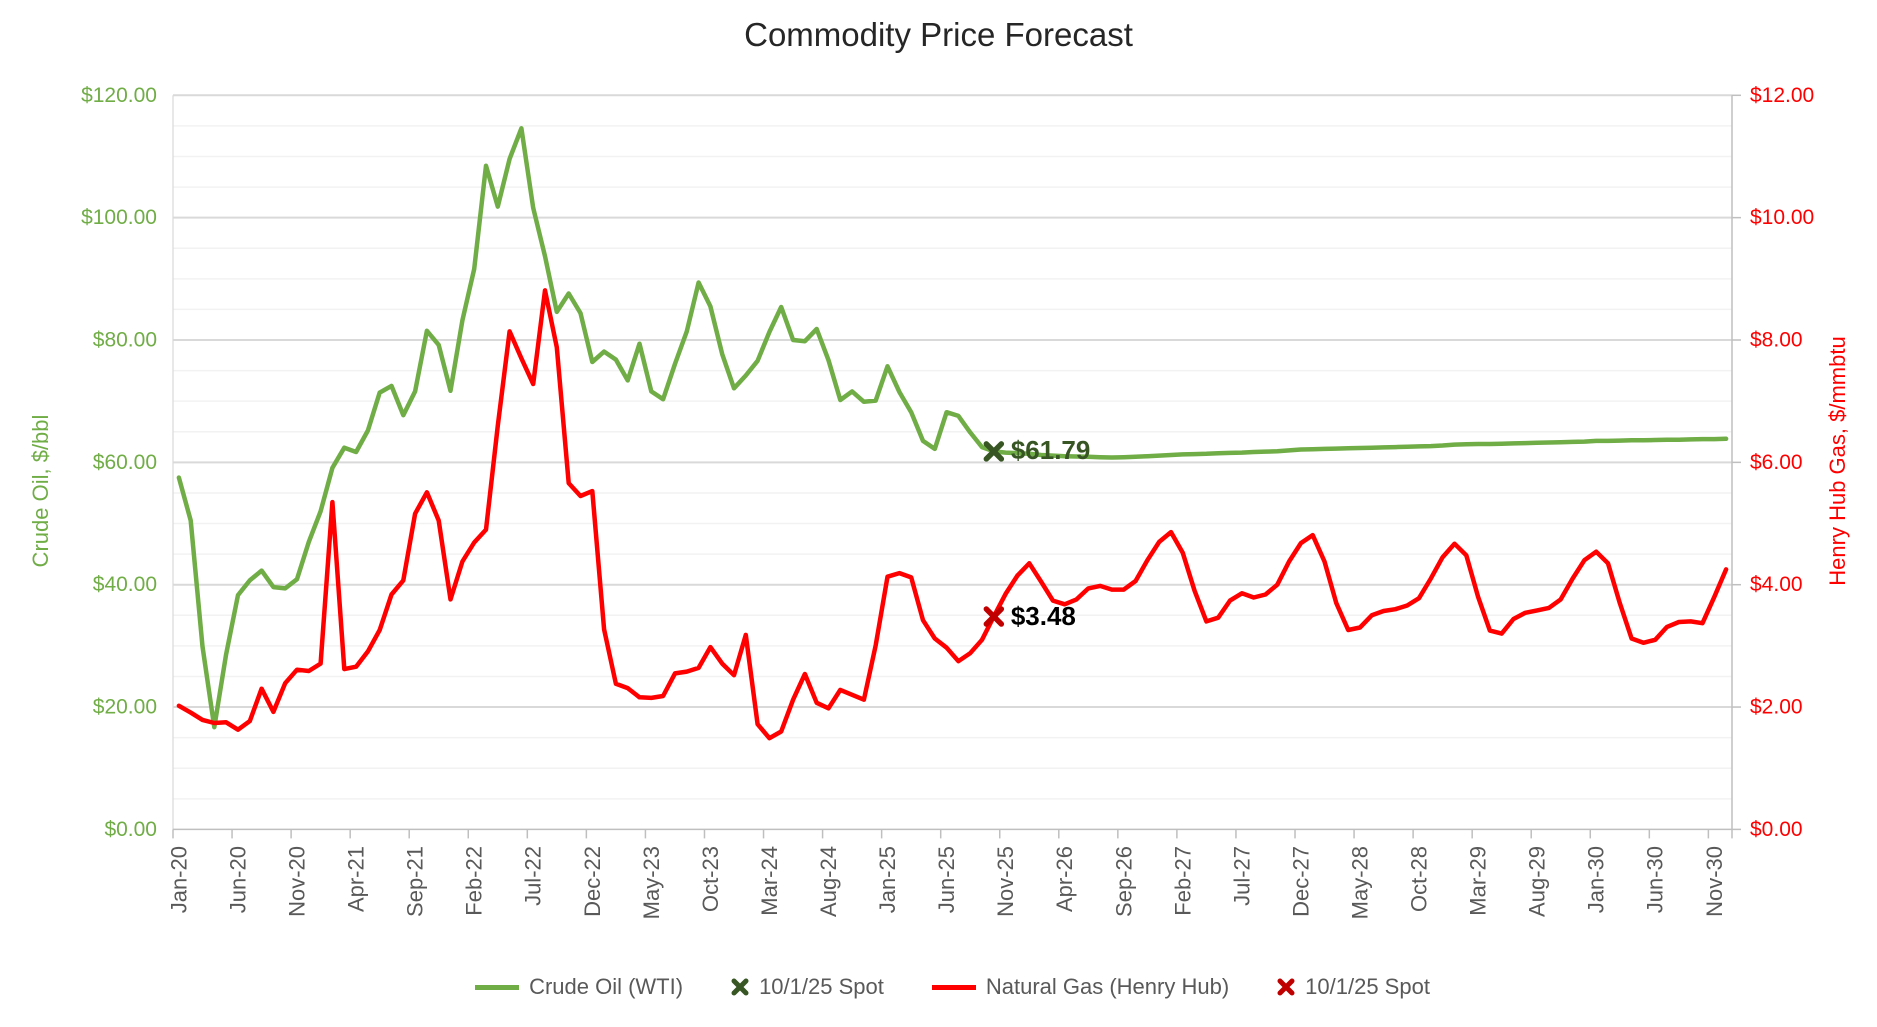 This screenshot has width=1877, height=1027. What do you see at coordinates (415, 881) in the screenshot?
I see `x-axis-tick-label: Sep-21` at bounding box center [415, 881].